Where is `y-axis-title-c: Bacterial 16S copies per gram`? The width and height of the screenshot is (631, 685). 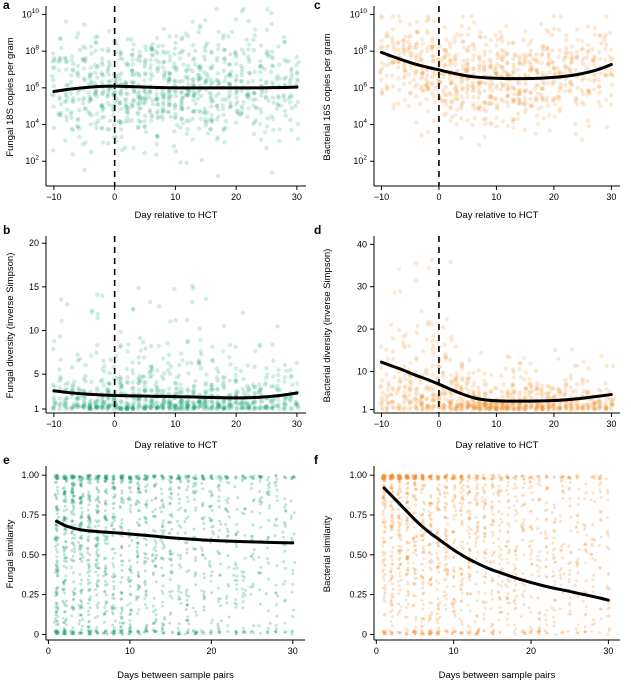 y-axis-title-c: Bacterial 16S copies per gram is located at coordinates (327, 96).